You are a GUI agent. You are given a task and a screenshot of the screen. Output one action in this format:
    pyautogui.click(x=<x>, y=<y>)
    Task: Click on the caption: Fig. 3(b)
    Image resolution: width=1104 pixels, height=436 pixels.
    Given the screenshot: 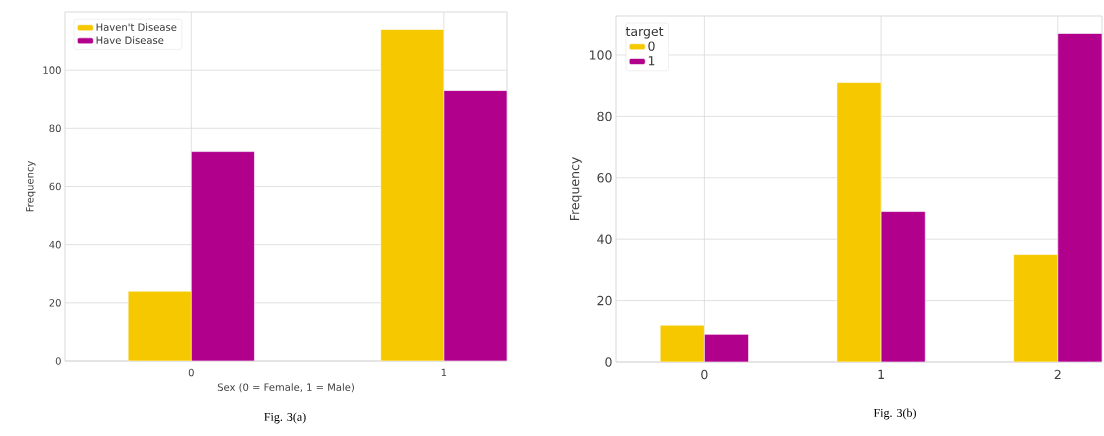 What is the action you would take?
    pyautogui.click(x=894, y=414)
    